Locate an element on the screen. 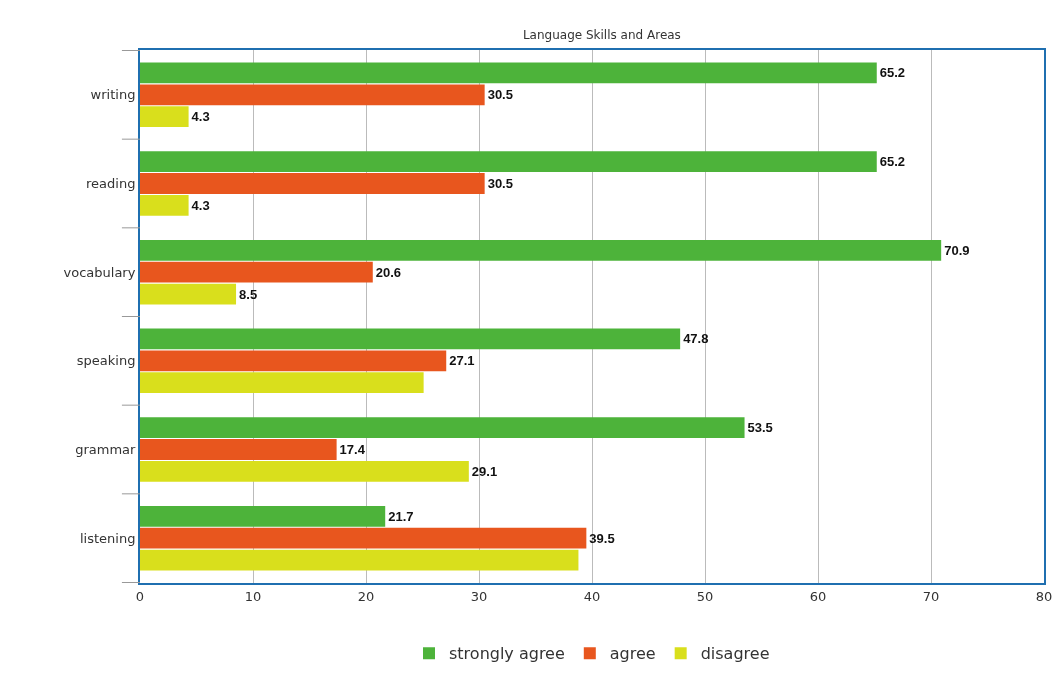  data-label: 39.5 is located at coordinates (602, 538).